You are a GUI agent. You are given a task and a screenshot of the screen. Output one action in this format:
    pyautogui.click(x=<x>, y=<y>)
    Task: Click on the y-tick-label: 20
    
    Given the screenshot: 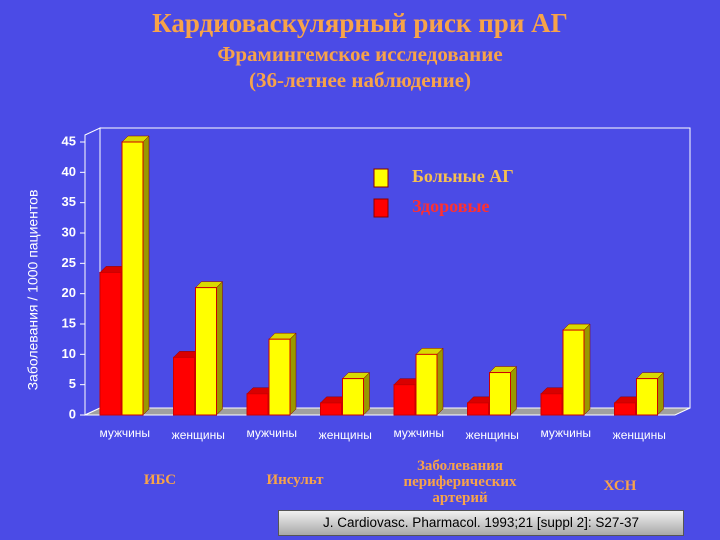 What is the action you would take?
    pyautogui.click(x=69, y=292)
    